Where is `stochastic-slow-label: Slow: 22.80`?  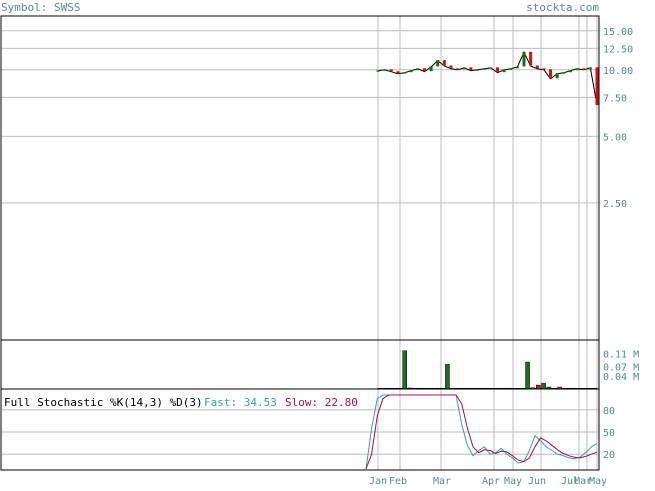 stochastic-slow-label: Slow: 22.80 is located at coordinates (321, 402).